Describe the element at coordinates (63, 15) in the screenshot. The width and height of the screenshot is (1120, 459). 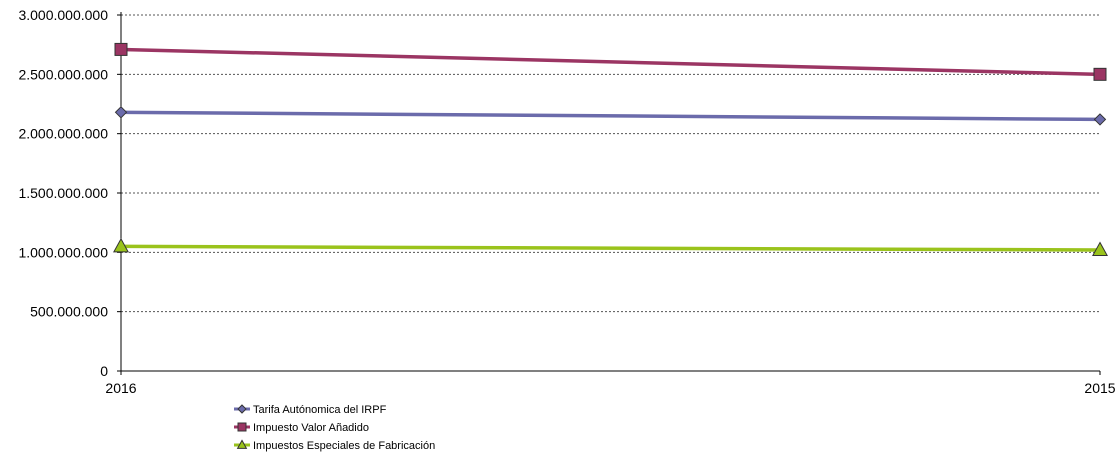
I see `y-tick-label: 3.000.000.000` at that location.